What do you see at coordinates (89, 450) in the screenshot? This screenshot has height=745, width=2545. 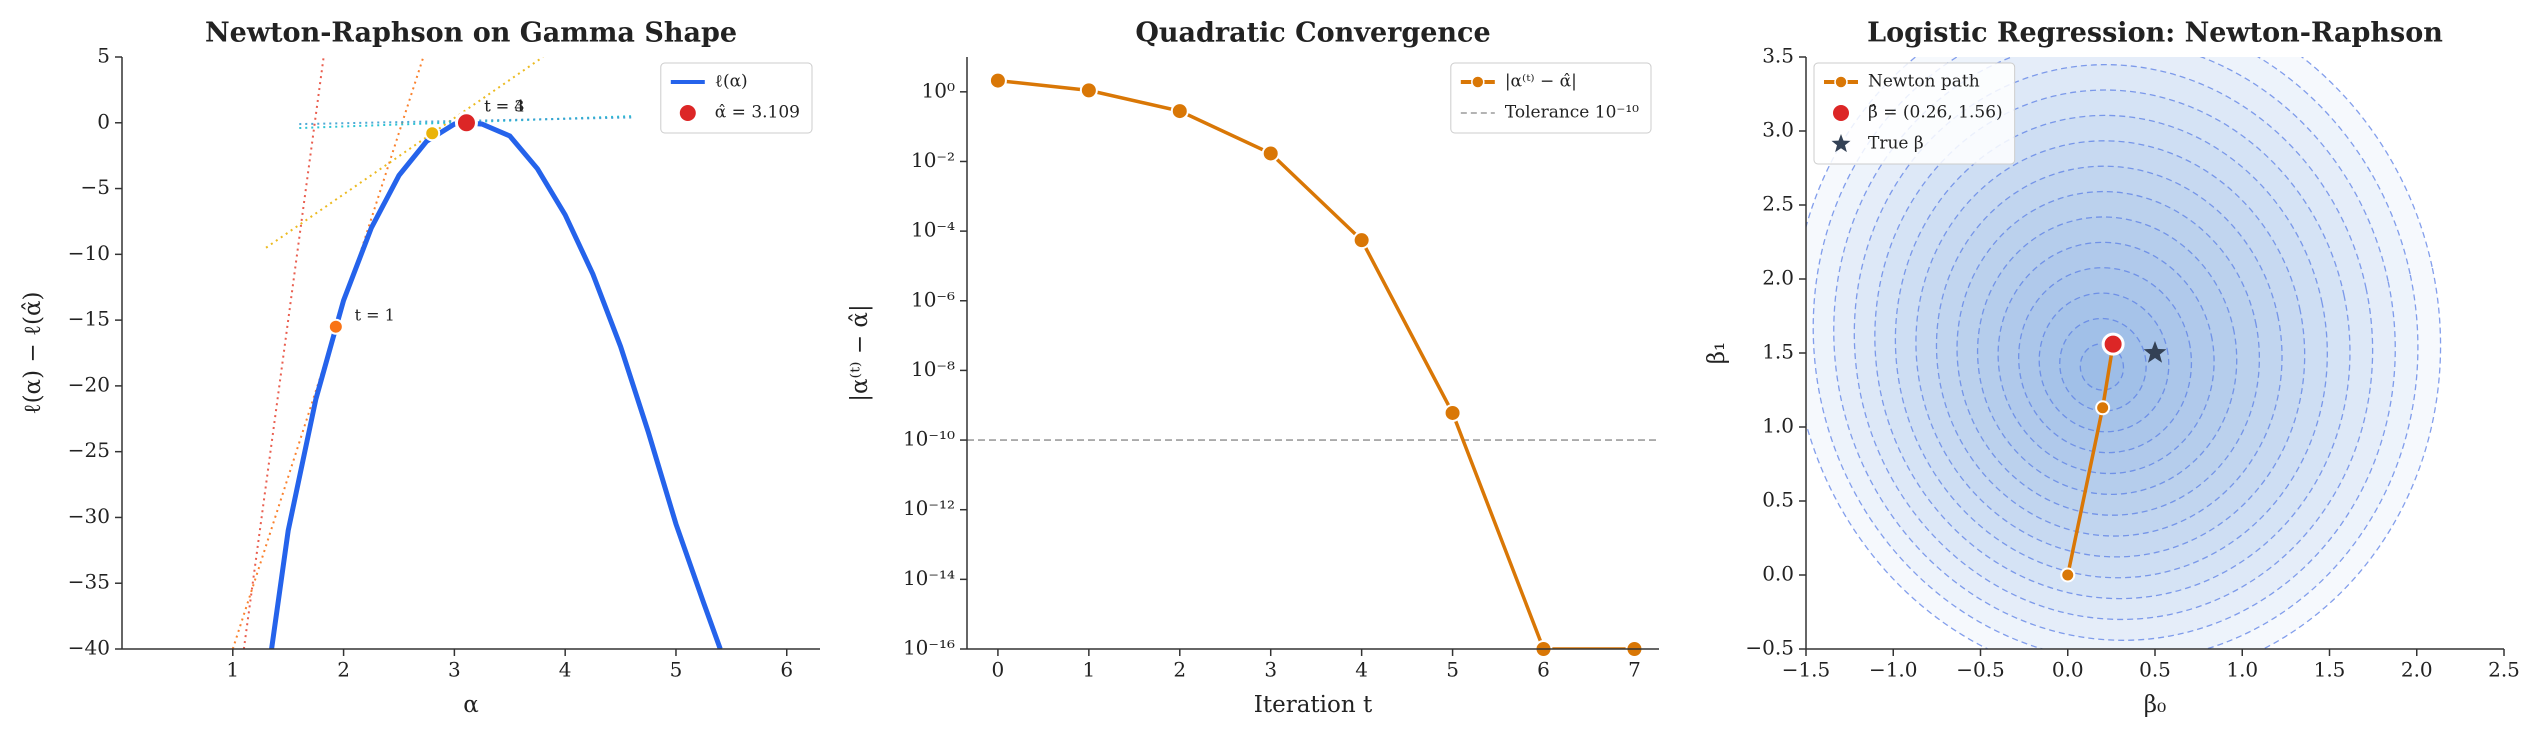 I see `y-tick-label: −25` at bounding box center [89, 450].